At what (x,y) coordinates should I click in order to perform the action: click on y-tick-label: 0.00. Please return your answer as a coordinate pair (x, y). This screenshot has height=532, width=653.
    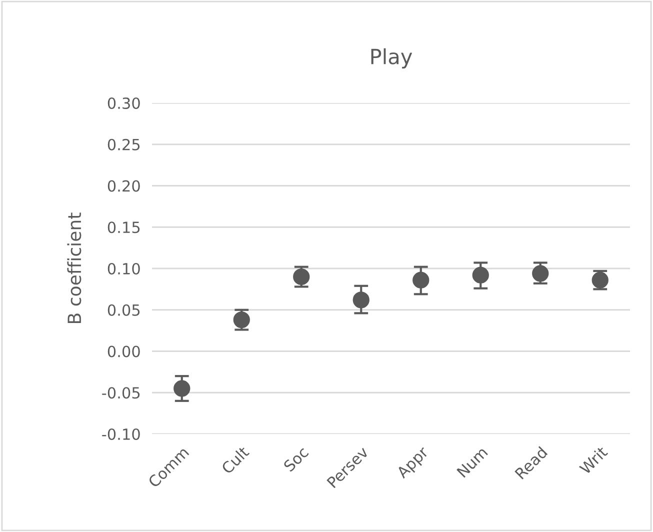
    Looking at the image, I should click on (124, 352).